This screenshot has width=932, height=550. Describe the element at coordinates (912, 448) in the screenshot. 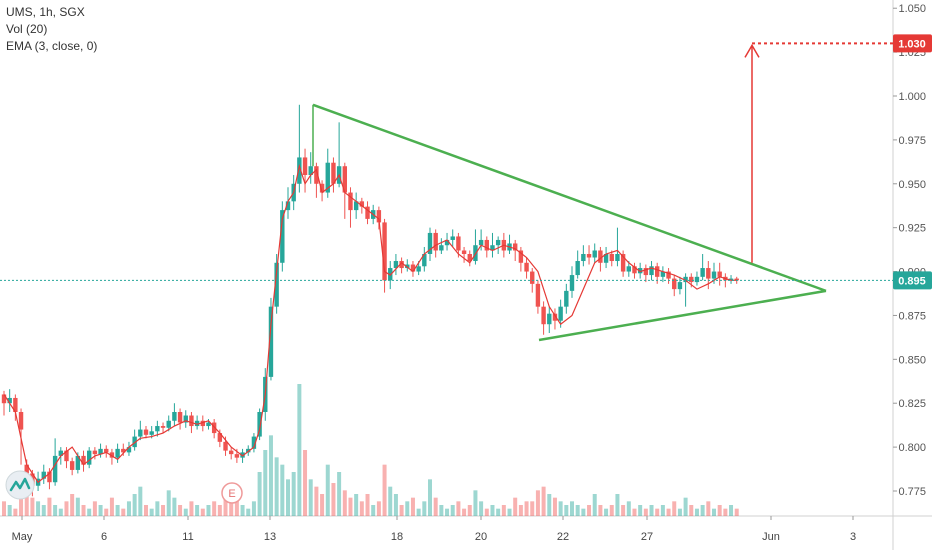

I see `y-tick-label: 0.800` at that location.